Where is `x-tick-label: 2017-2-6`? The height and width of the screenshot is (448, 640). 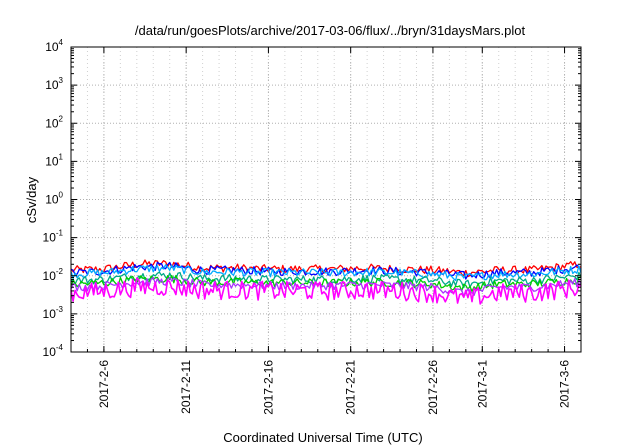 x-tick-label: 2017-2-6 is located at coordinates (104, 384).